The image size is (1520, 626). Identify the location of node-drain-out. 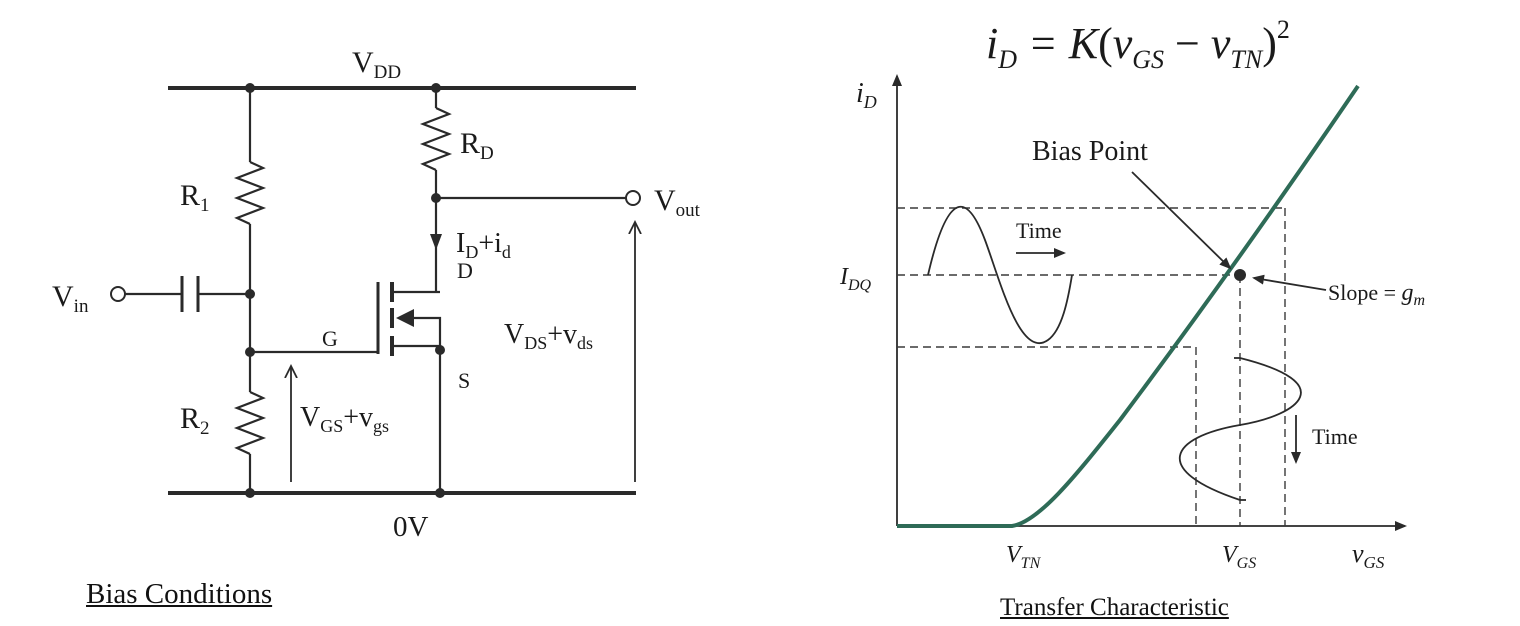
(436, 198).